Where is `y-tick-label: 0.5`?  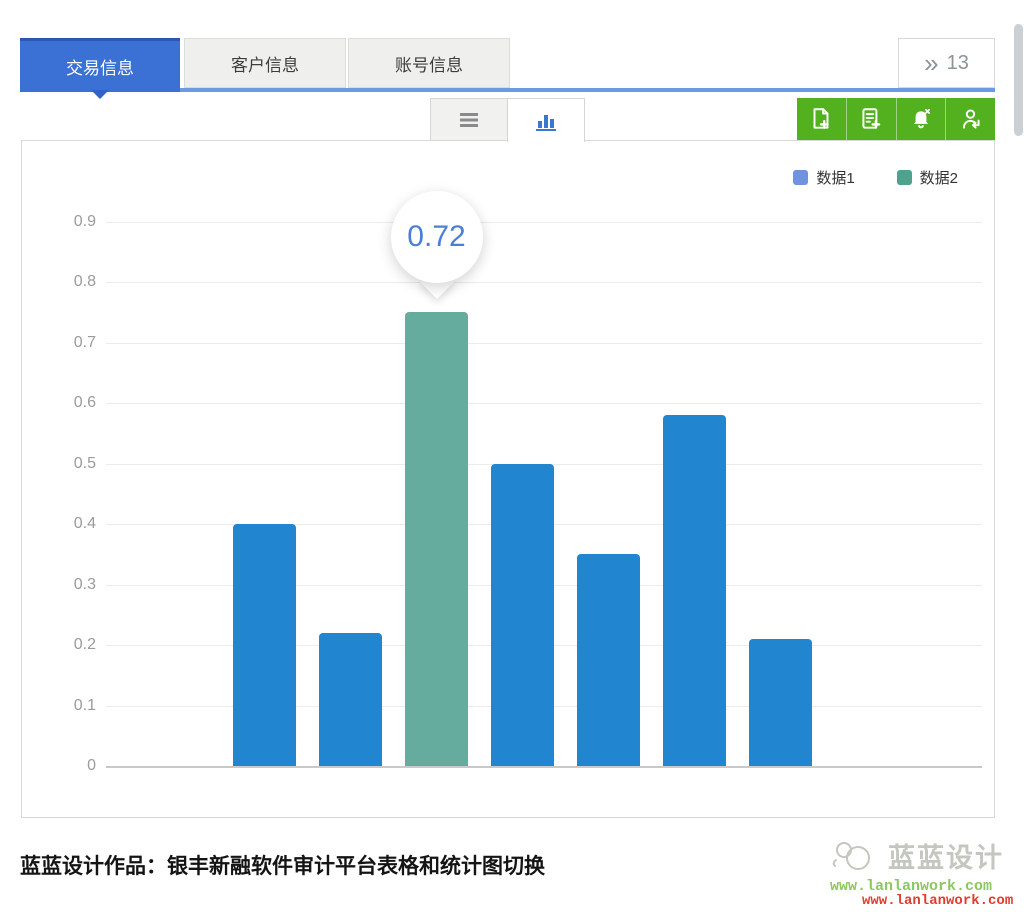 y-tick-label: 0.5 is located at coordinates (84, 463).